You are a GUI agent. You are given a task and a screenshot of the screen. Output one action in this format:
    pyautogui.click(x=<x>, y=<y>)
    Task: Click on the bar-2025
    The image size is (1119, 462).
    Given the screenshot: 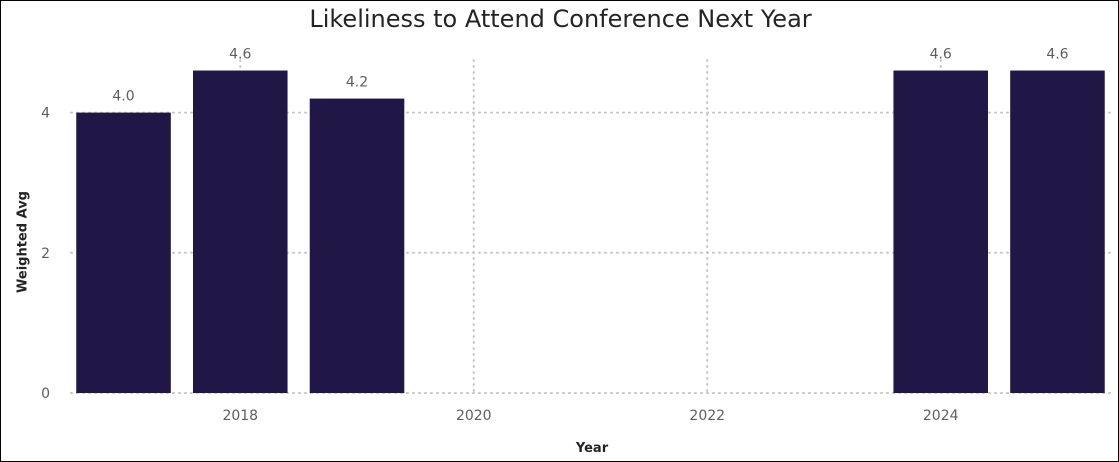 What is the action you would take?
    pyautogui.click(x=1057, y=232)
    